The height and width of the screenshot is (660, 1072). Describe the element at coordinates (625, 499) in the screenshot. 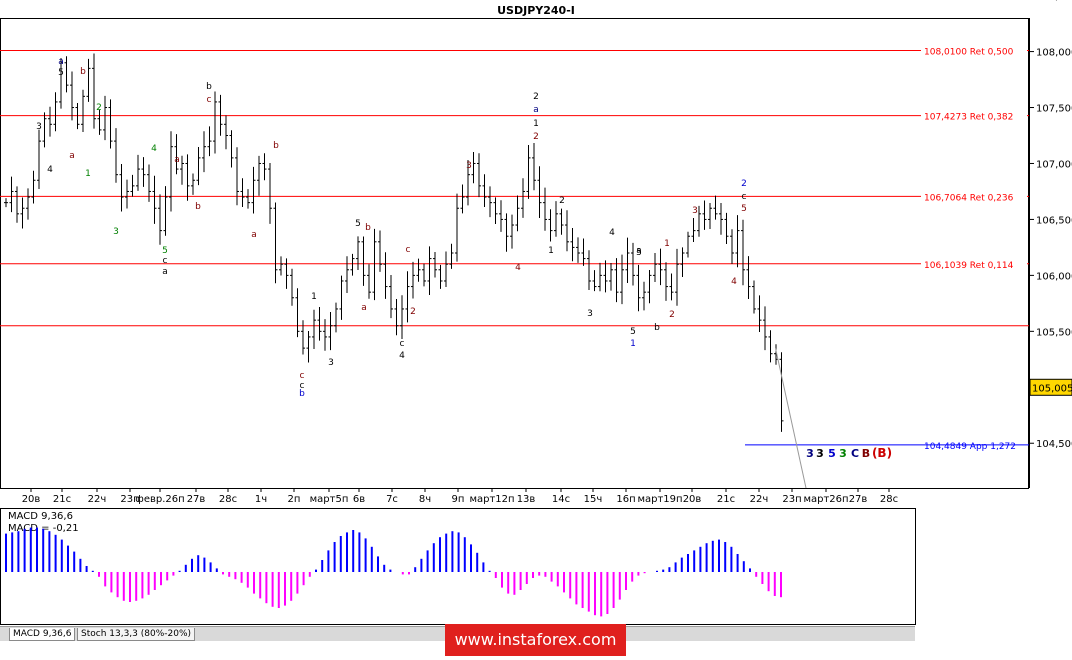

I see `x-tick-label: 16п` at that location.